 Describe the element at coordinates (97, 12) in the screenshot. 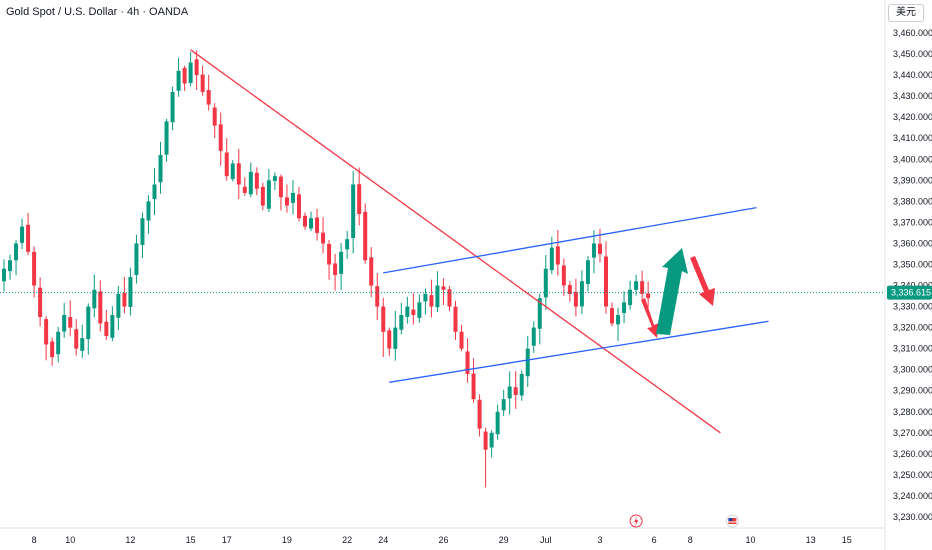

I see `chart-title: Gold Spot / U.S. Dollar · 4h · OANDA` at that location.